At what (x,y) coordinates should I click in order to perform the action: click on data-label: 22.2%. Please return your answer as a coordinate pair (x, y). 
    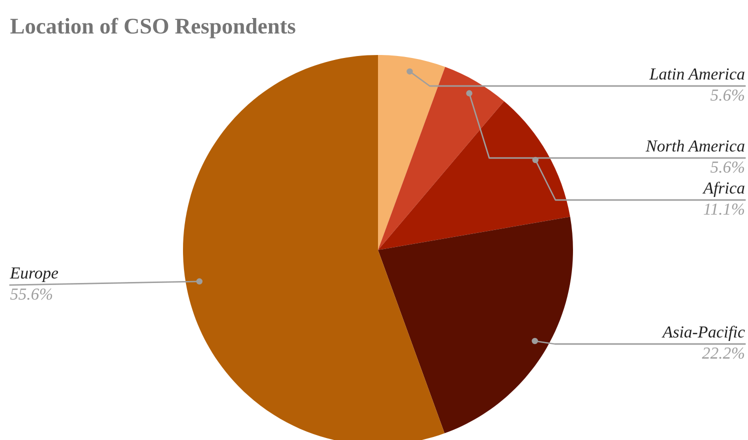
    Looking at the image, I should click on (723, 353).